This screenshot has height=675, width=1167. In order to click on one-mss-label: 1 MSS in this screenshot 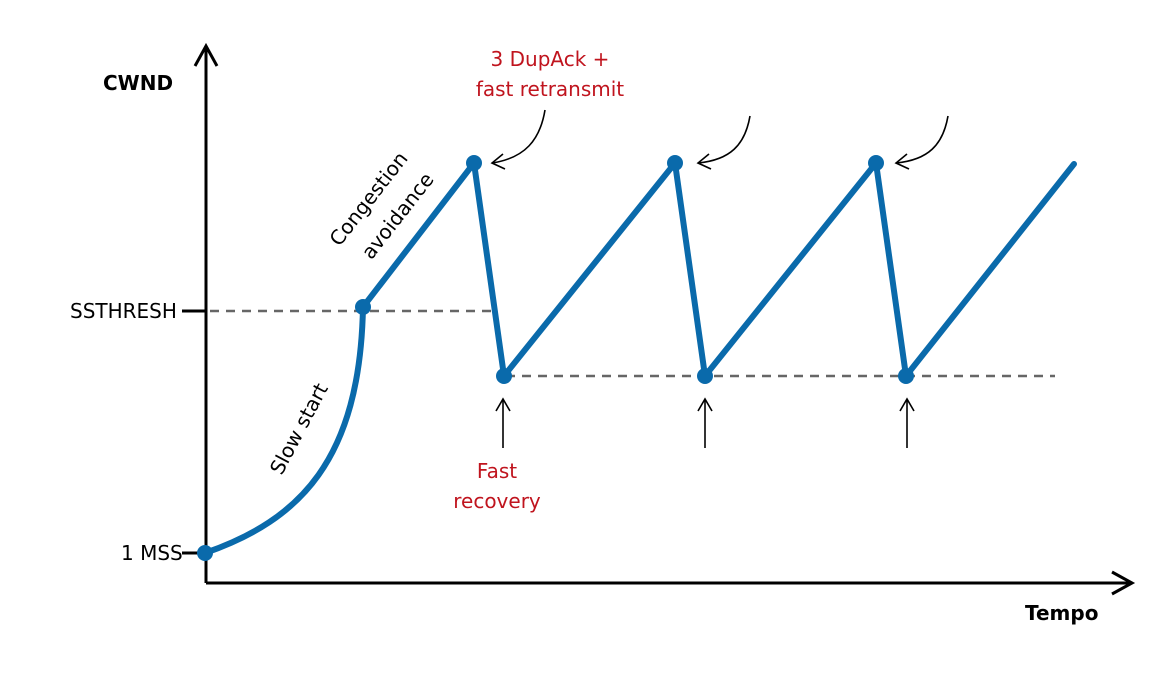, I will do `click(152, 553)`.